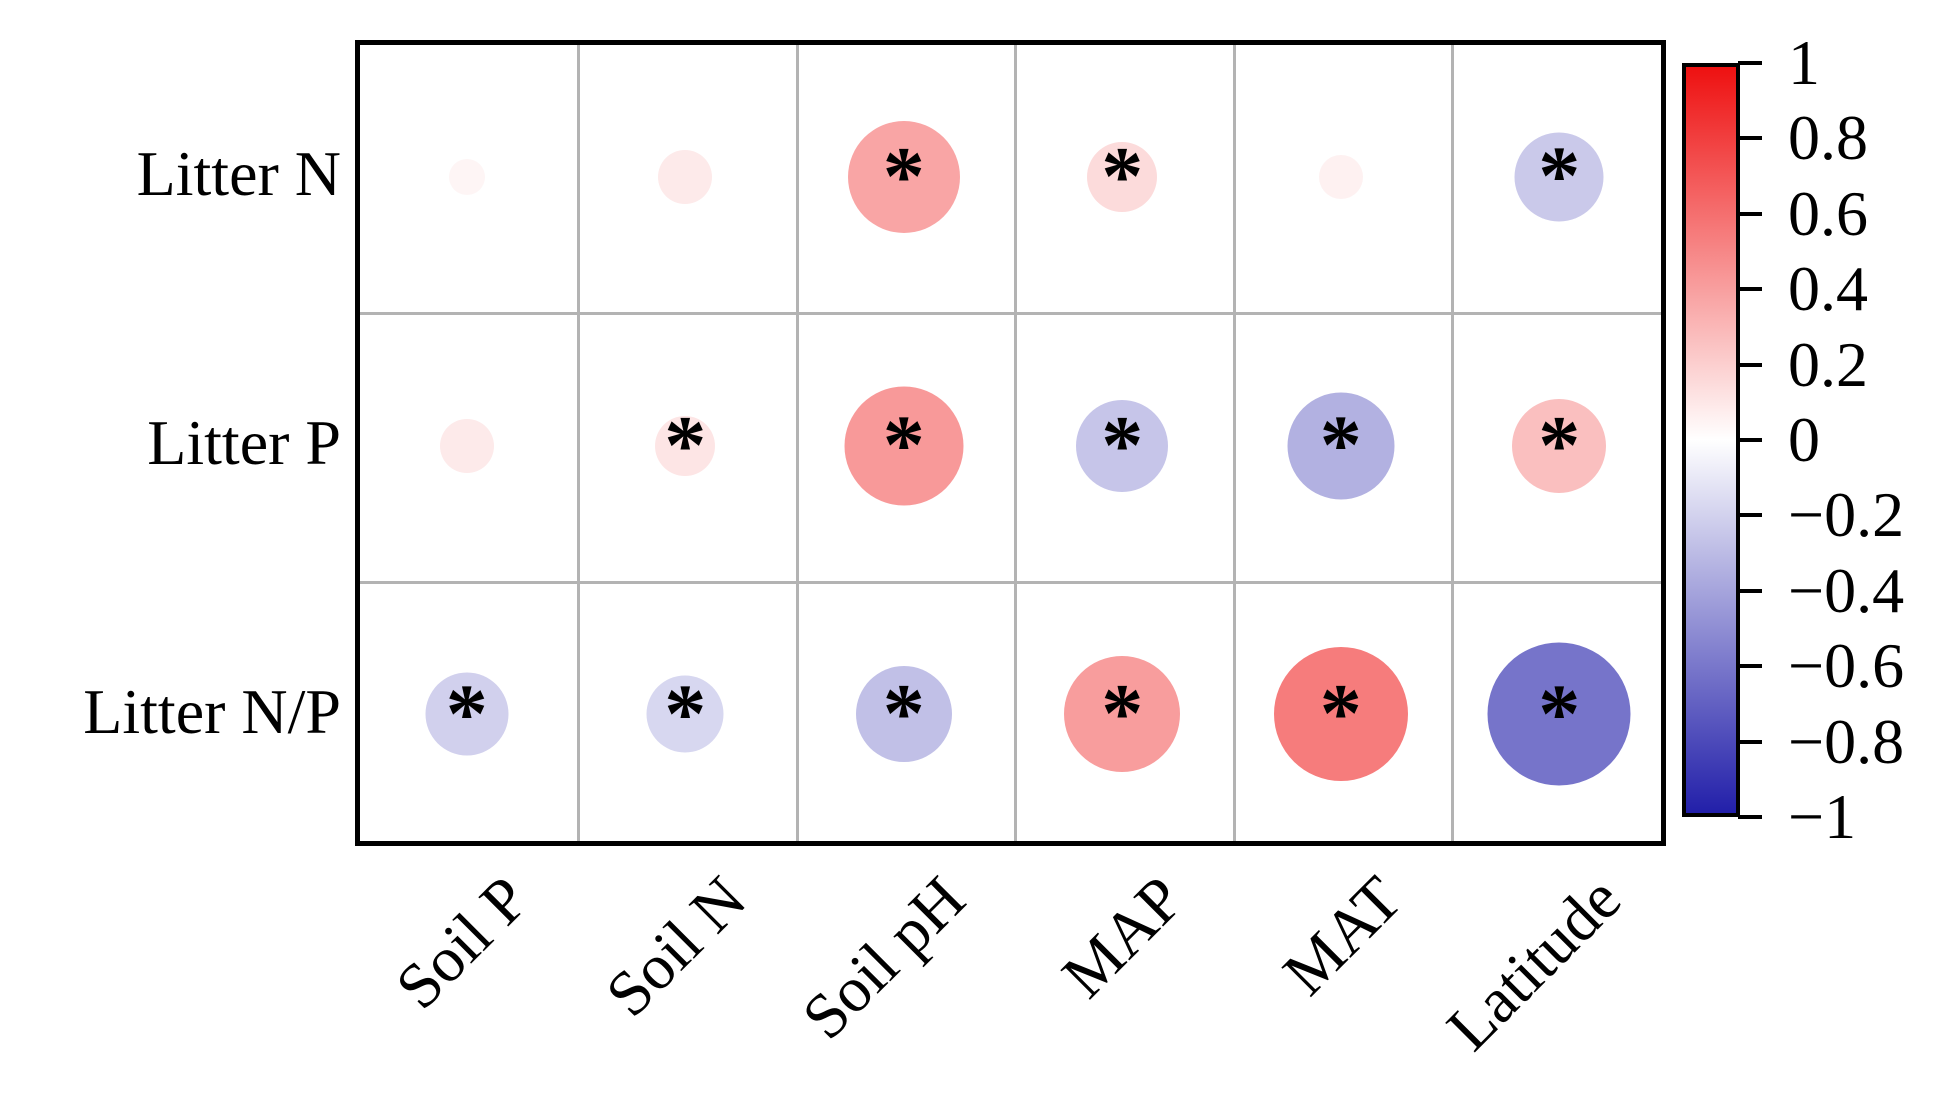  I want to click on colorbar-tick-label: 0.2, so click(1828, 364).